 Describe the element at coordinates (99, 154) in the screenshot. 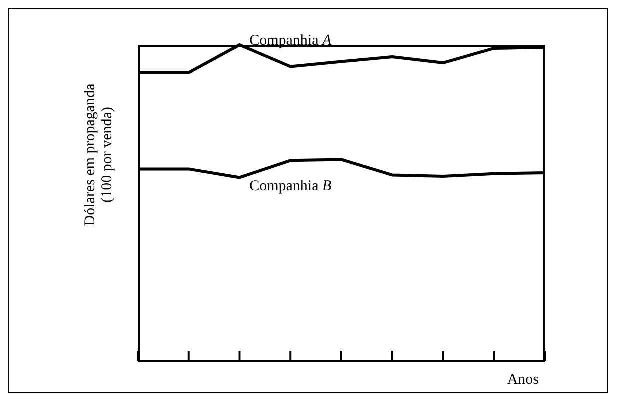

I see `y-axis-title: Dólares em propaganda (100 por venda)` at that location.